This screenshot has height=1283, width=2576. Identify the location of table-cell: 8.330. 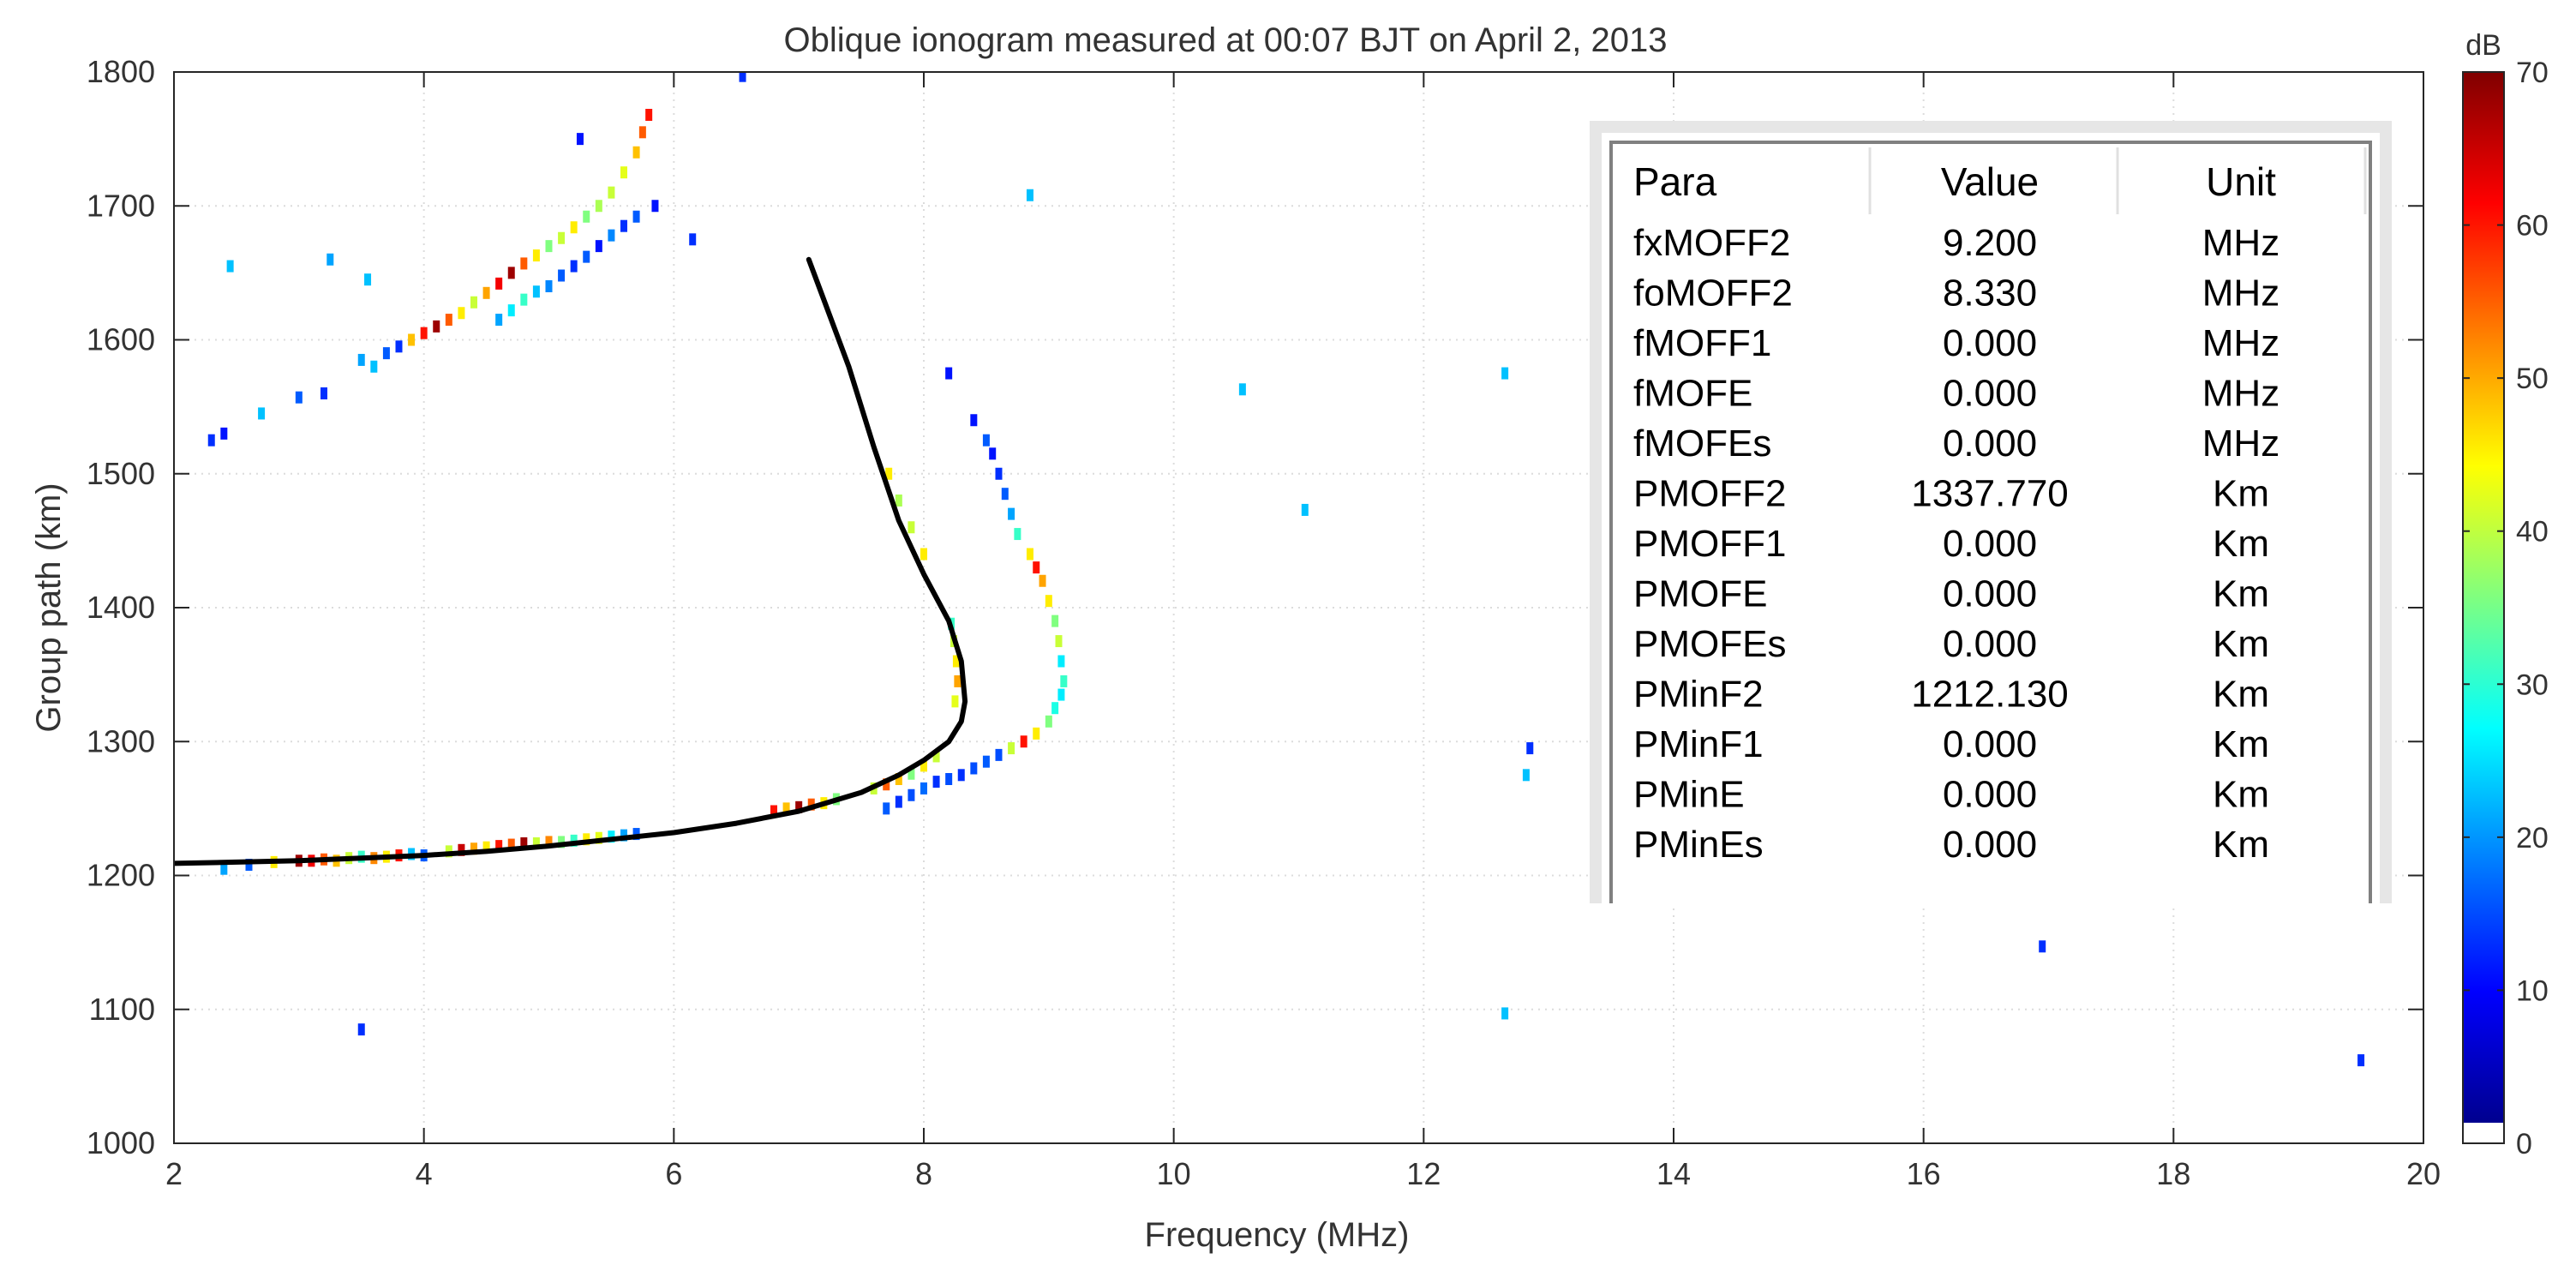
(1990, 294).